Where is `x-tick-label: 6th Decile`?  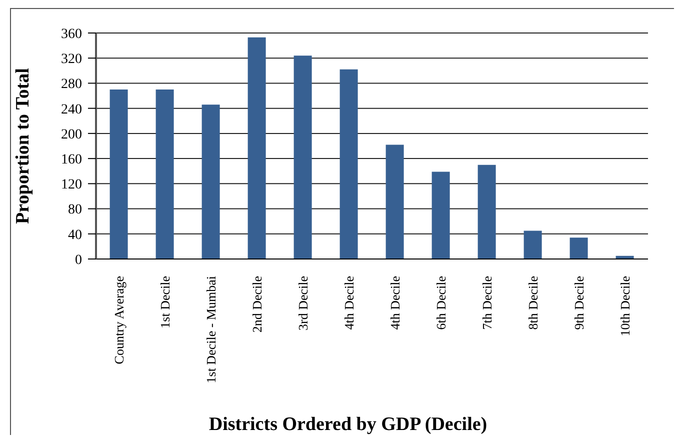 x-tick-label: 6th Decile is located at coordinates (441, 303).